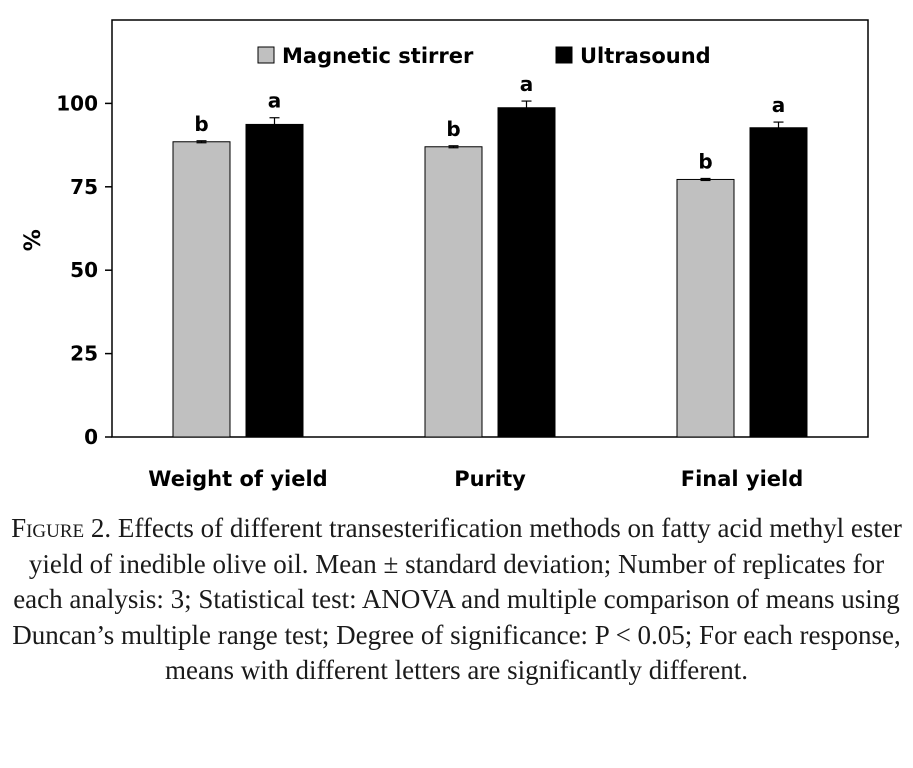 The width and height of the screenshot is (913, 768). What do you see at coordinates (645, 56) in the screenshot?
I see `legend-label: Ultrasound` at bounding box center [645, 56].